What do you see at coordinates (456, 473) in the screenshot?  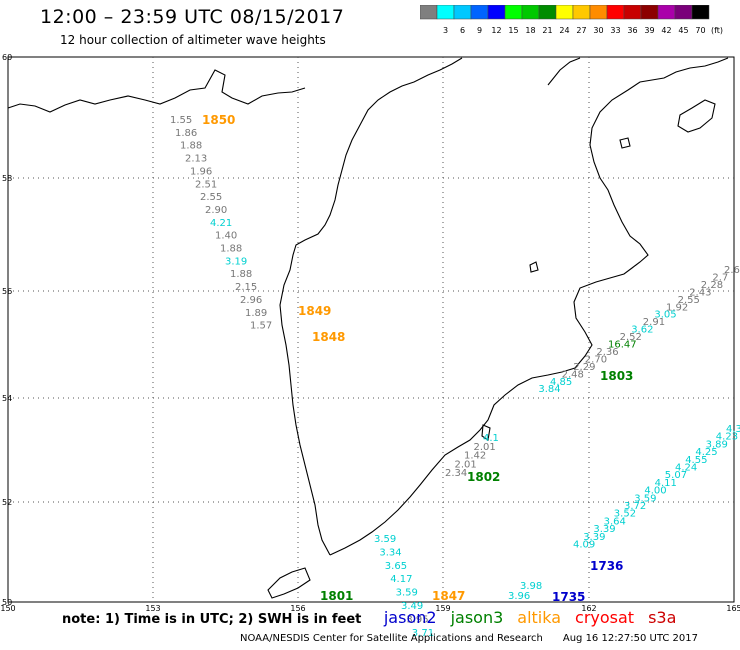 I see `wave-height-value: 2.34` at bounding box center [456, 473].